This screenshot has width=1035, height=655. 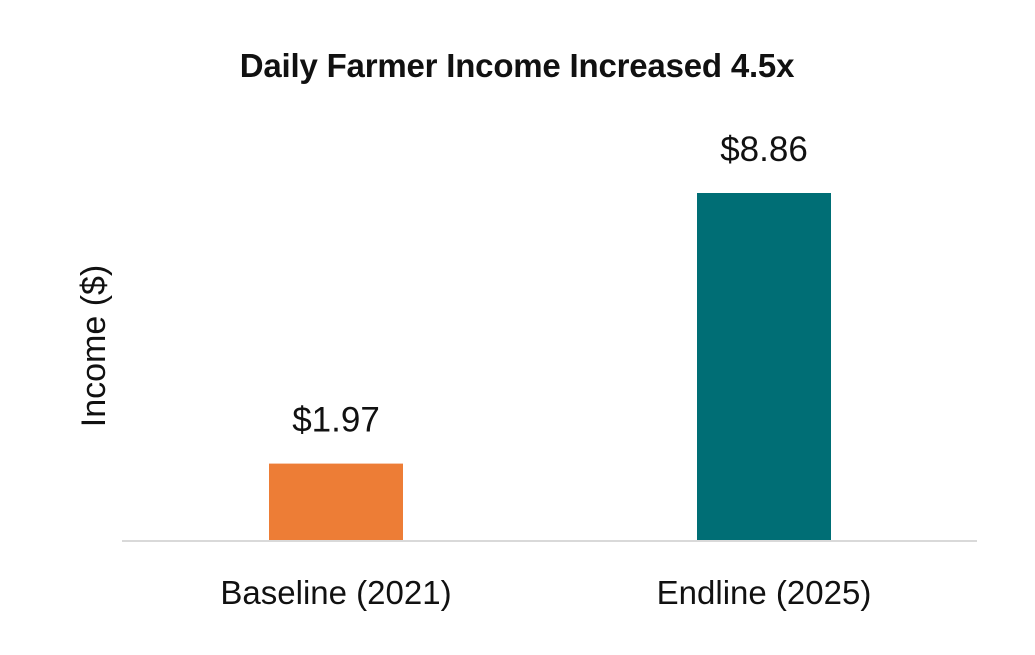 What do you see at coordinates (764, 149) in the screenshot?
I see `data-label-1: $8.86` at bounding box center [764, 149].